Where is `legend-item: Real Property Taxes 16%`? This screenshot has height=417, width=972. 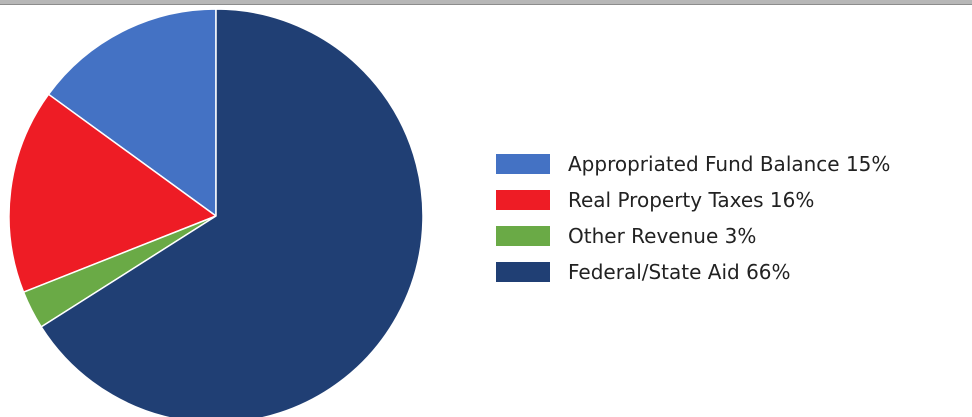
legend-item: Real Property Taxes 16% is located at coordinates (693, 200).